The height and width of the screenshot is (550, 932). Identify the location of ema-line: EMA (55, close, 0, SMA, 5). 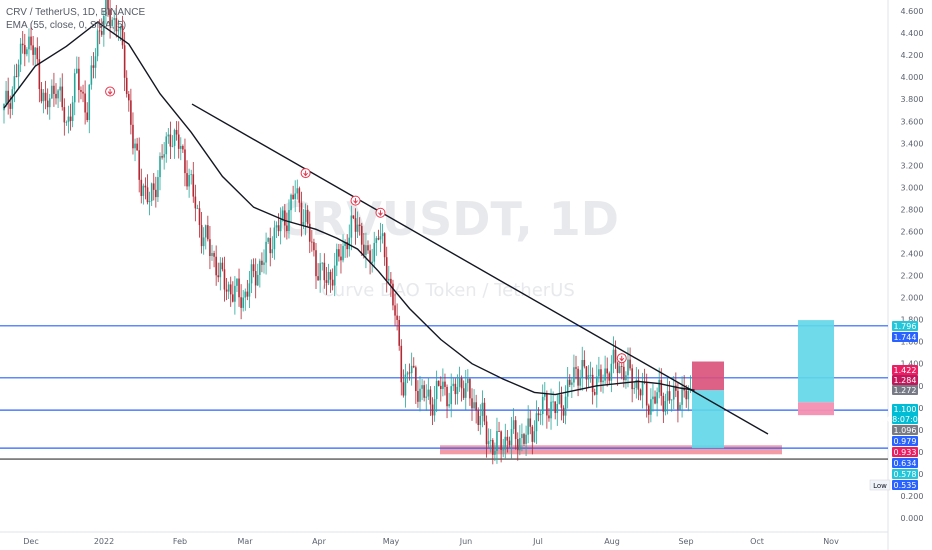
(66, 25).